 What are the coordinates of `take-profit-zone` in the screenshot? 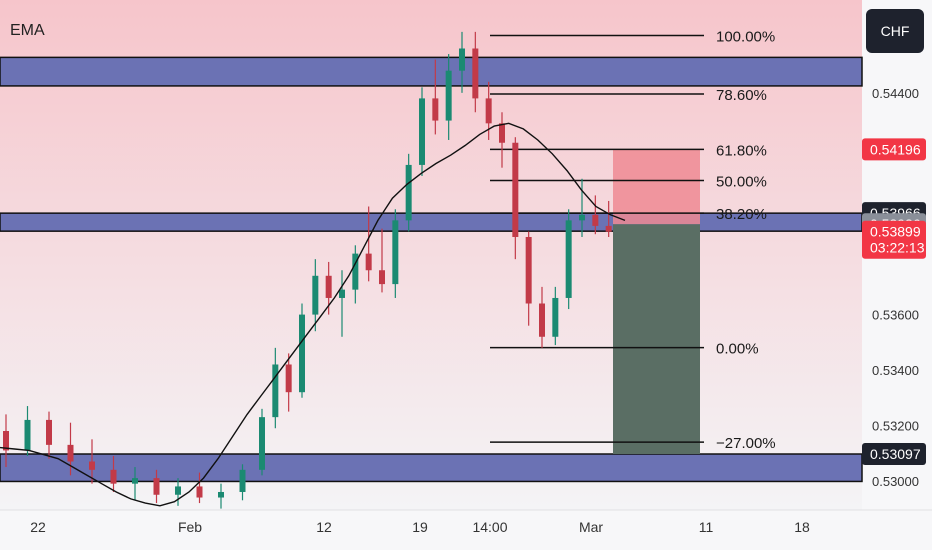 It's located at (656, 339).